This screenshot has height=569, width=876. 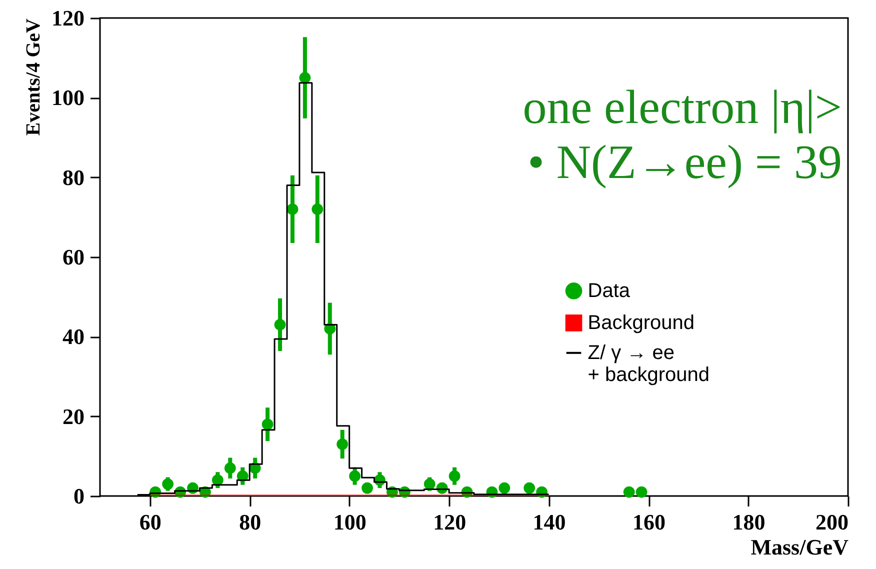 I want to click on x-tick-label: 180, so click(x=749, y=522).